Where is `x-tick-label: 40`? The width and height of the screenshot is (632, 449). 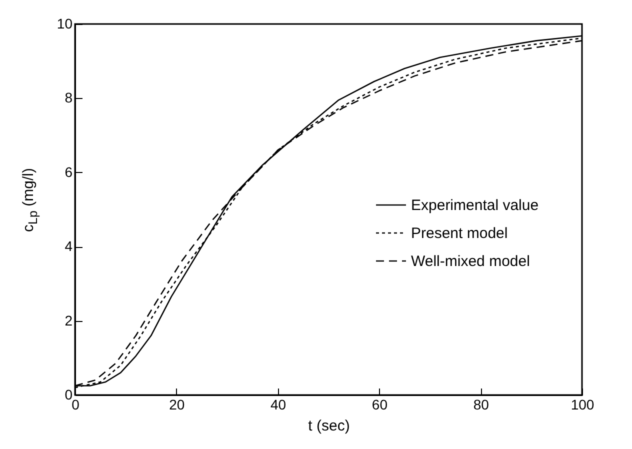 x-tick-label: 40 is located at coordinates (278, 404).